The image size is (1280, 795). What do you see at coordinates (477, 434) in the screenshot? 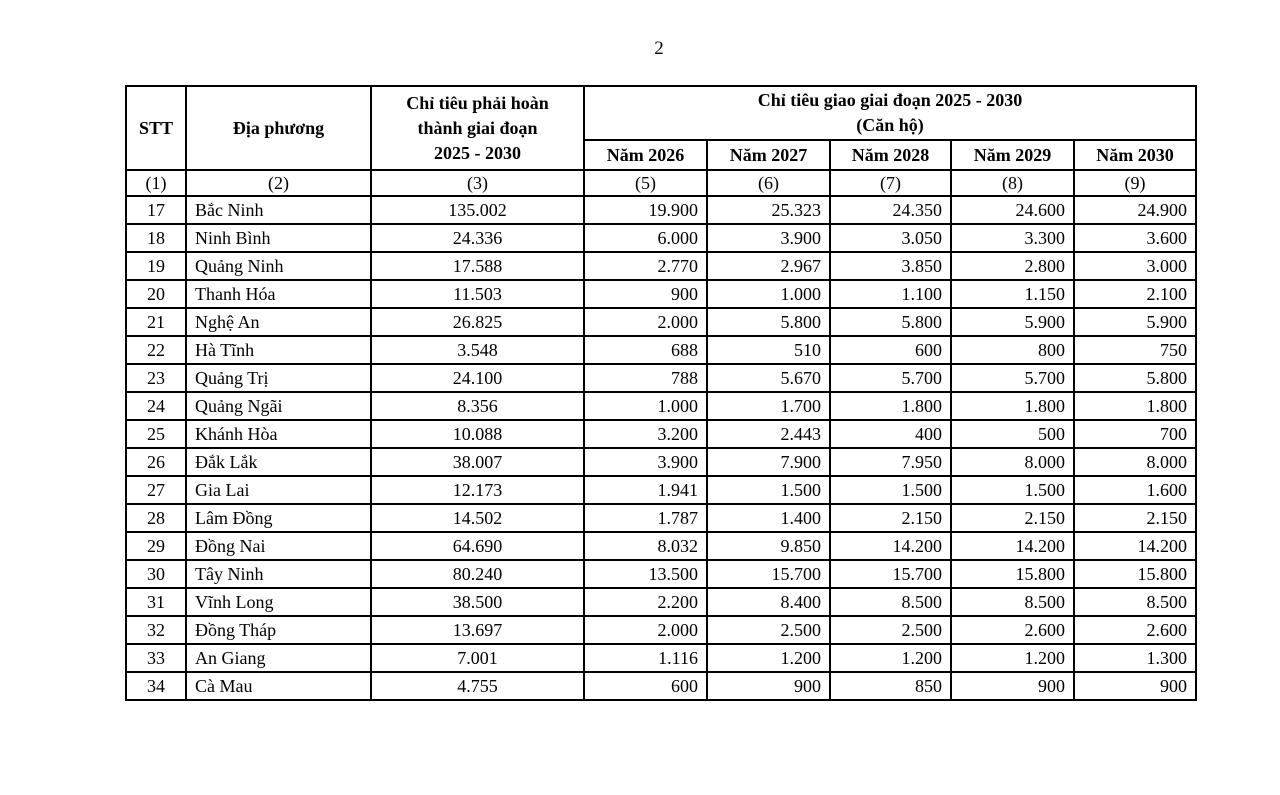
I see `cell-target-total: 10.088` at bounding box center [477, 434].